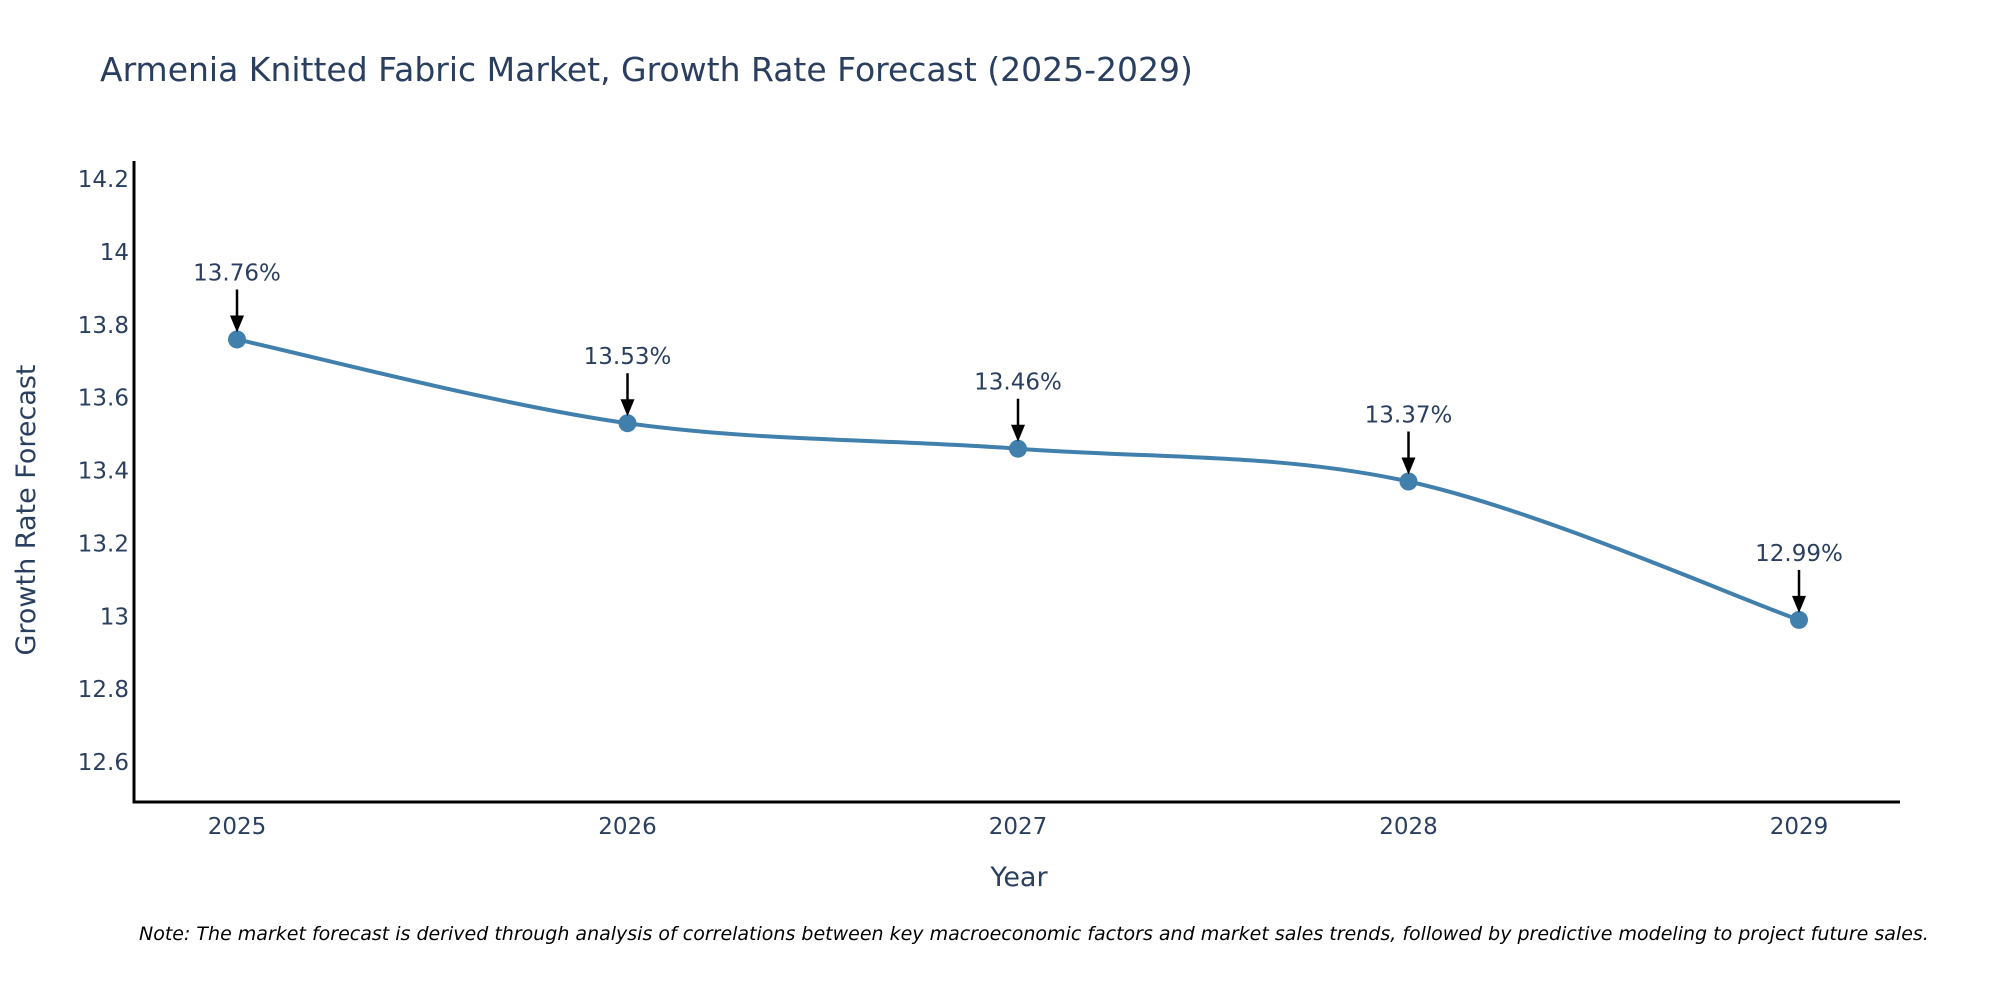  What do you see at coordinates (628, 357) in the screenshot?
I see `data-label: 13.53%` at bounding box center [628, 357].